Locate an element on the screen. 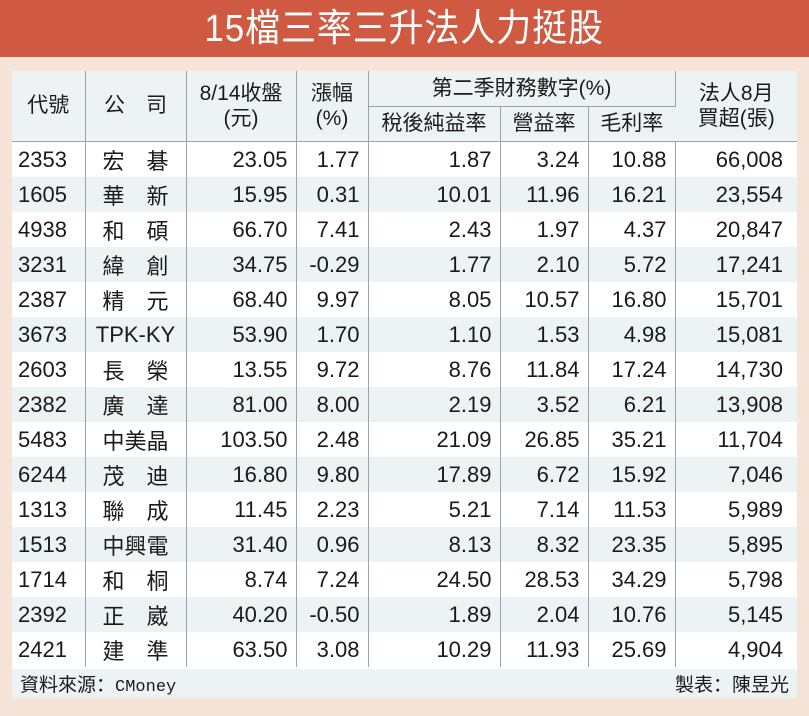  cell-change: 1.70 is located at coordinates (332, 334).